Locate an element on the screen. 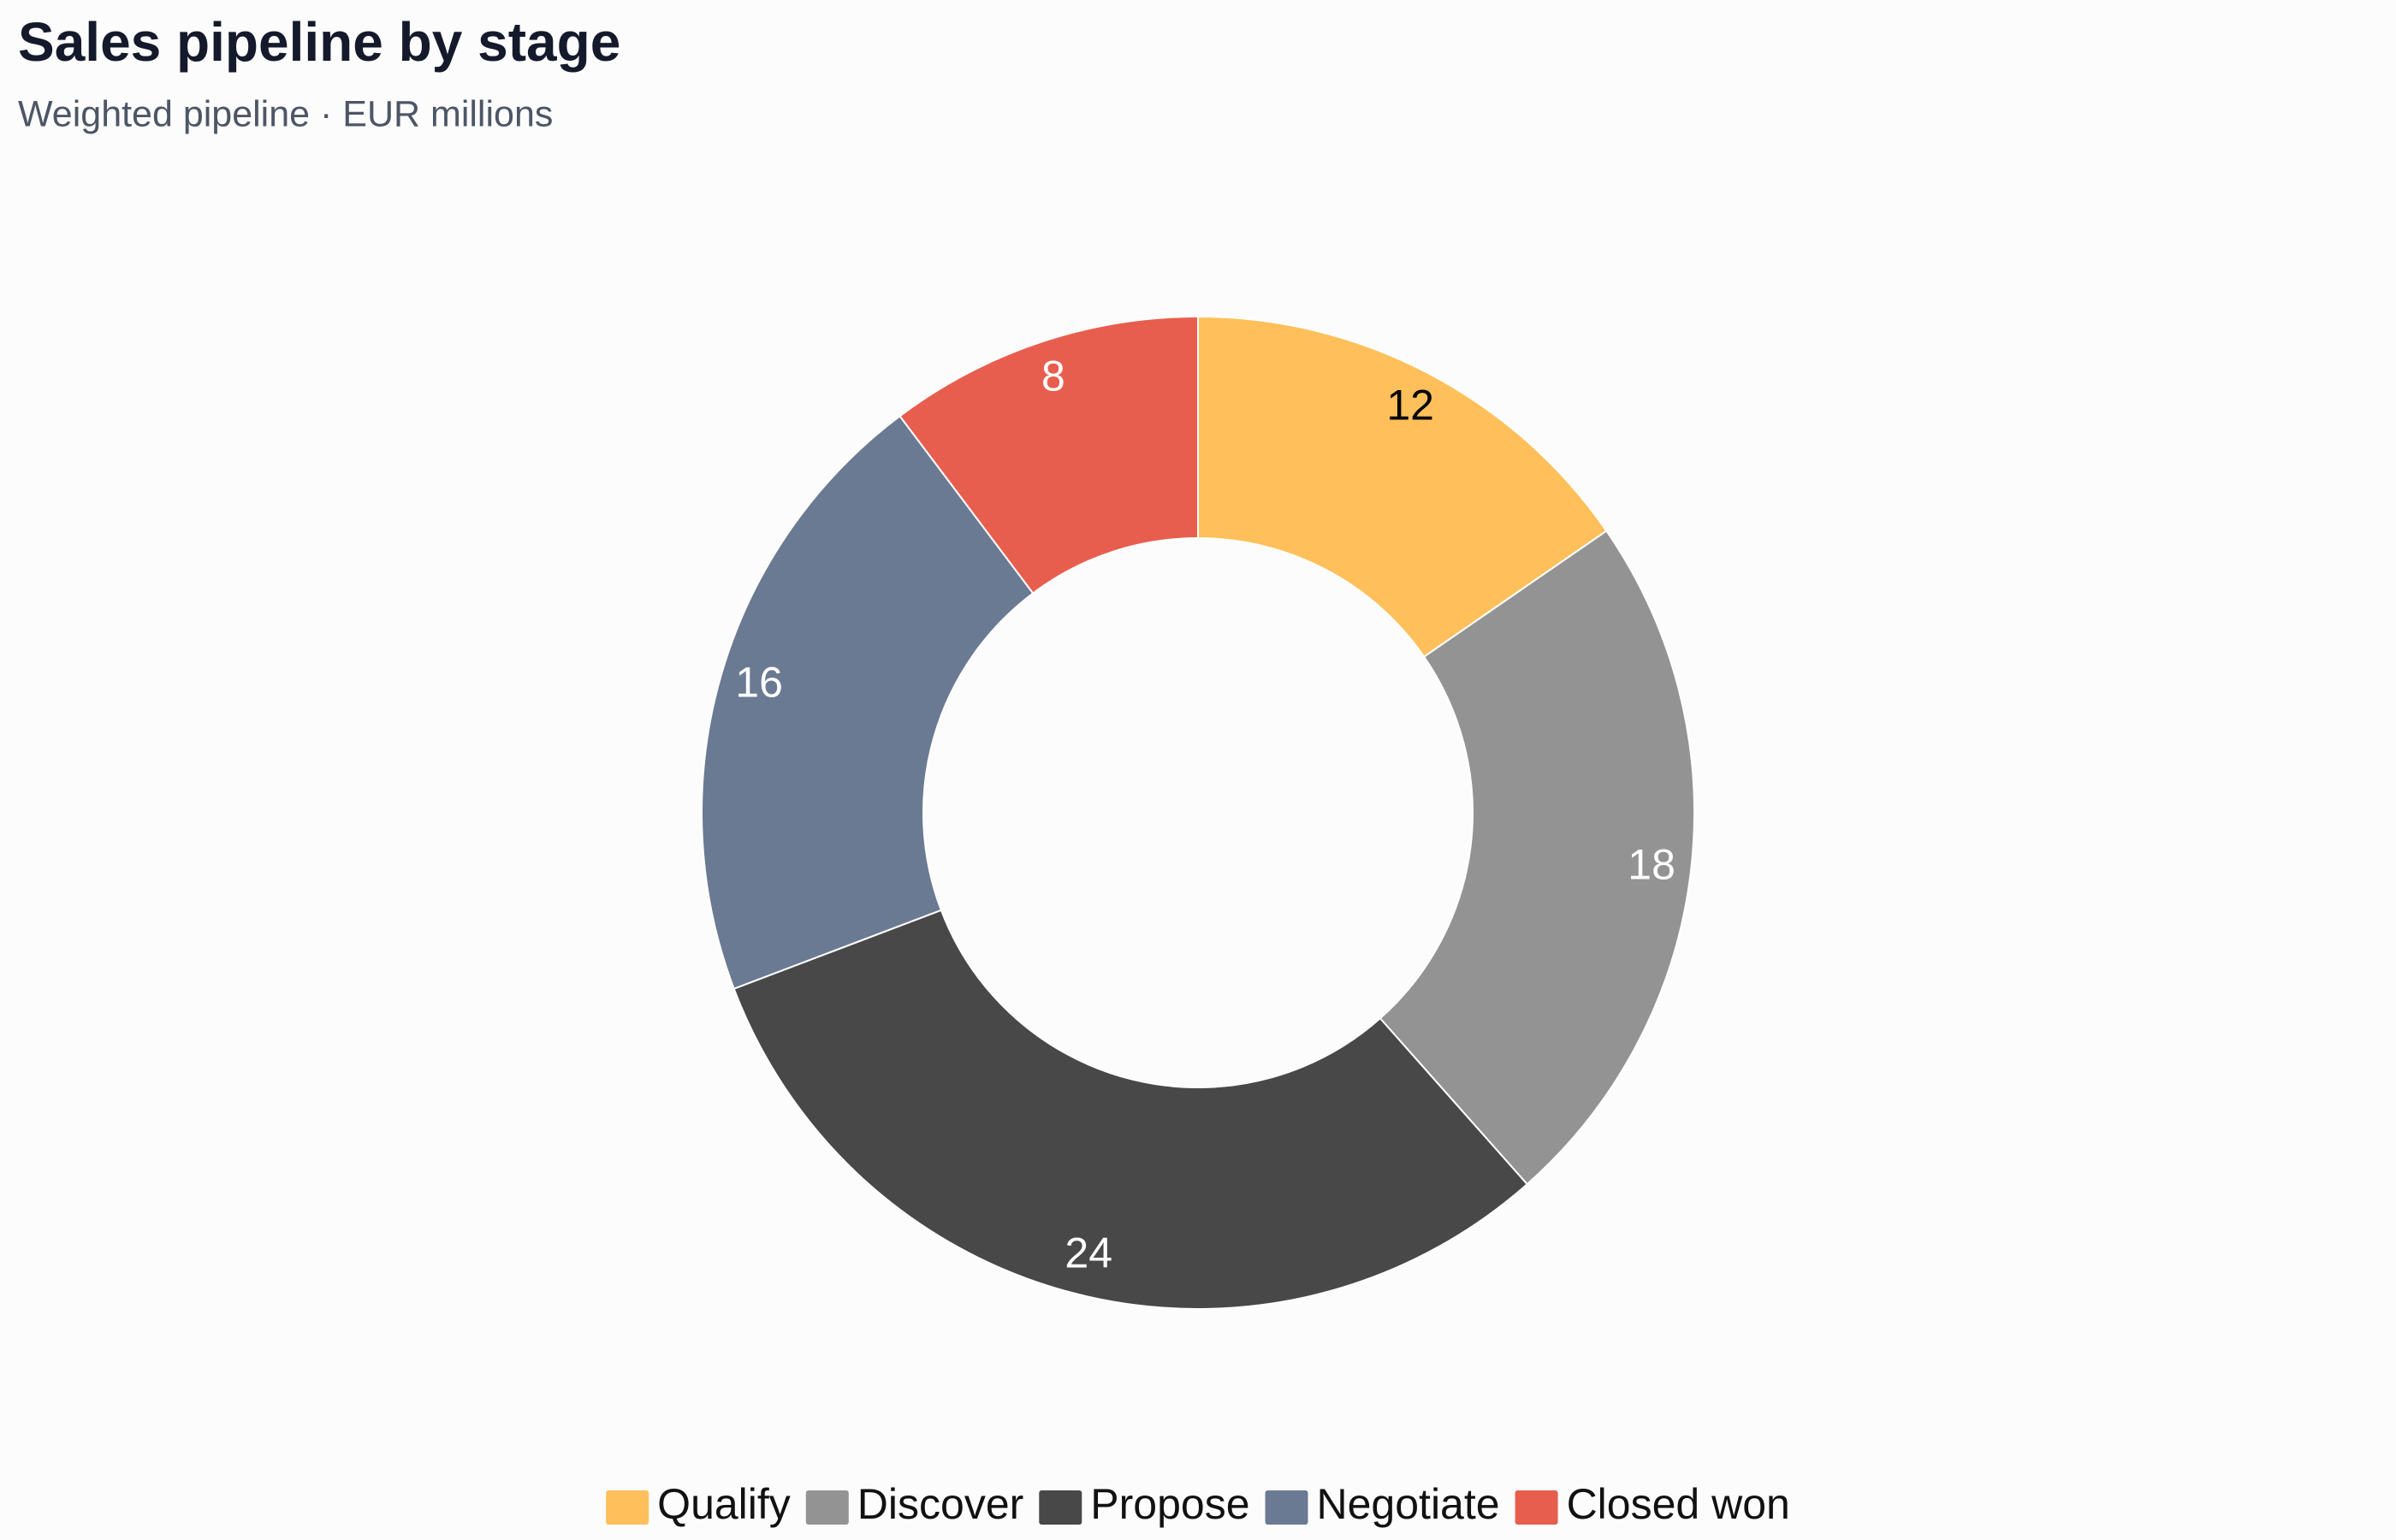  data-label: 24 is located at coordinates (1088, 1253).